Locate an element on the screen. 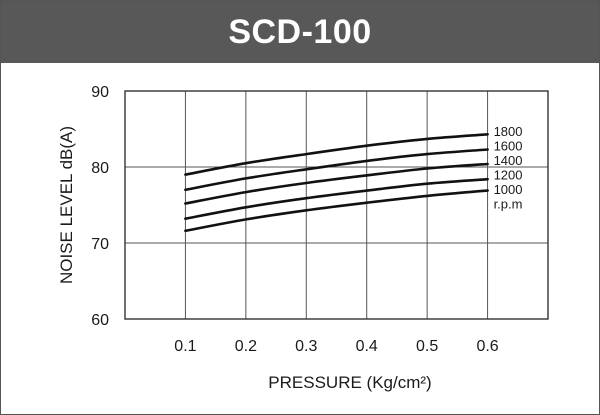 This screenshot has width=600, height=415. legend-unit-label: r.p.m is located at coordinates (508, 204).